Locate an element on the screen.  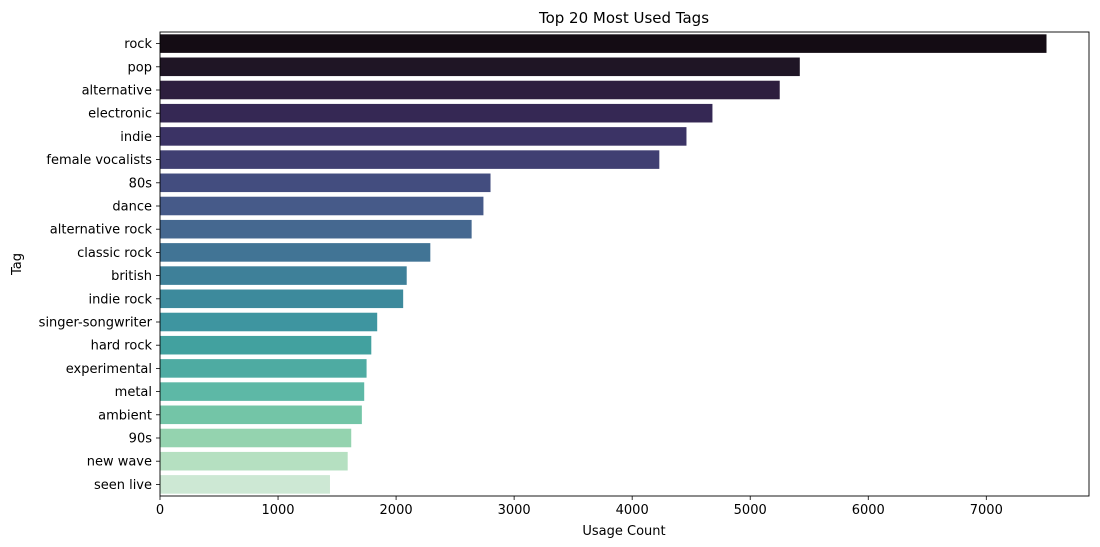
bar-pop is located at coordinates (480, 67).